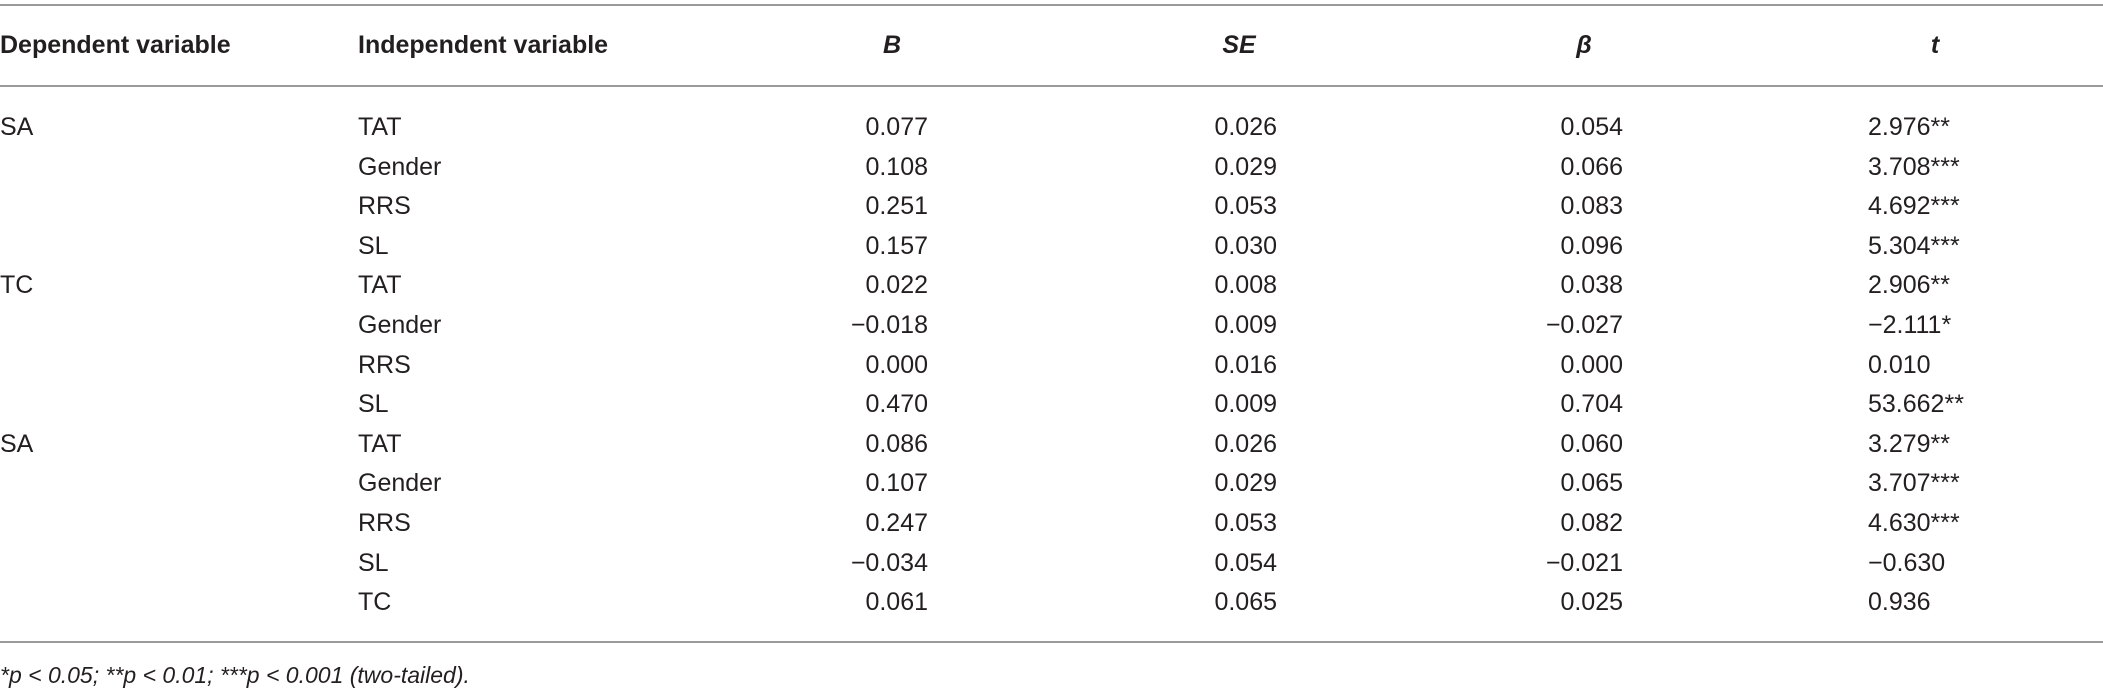 The image size is (2103, 700). Describe the element at coordinates (1899, 364) in the screenshot. I see `table-cell: 0.010` at that location.